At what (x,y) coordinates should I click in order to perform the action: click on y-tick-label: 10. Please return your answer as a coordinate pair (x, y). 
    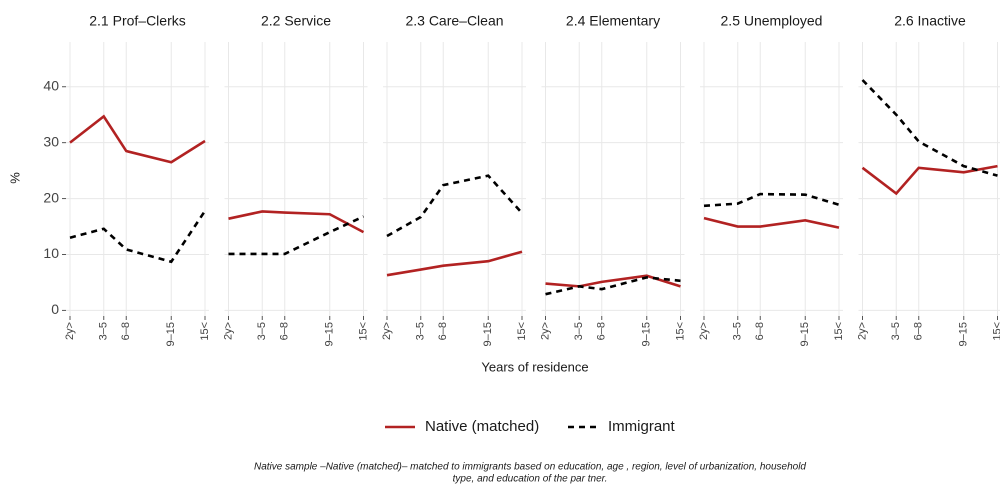
    Looking at the image, I should click on (51, 253).